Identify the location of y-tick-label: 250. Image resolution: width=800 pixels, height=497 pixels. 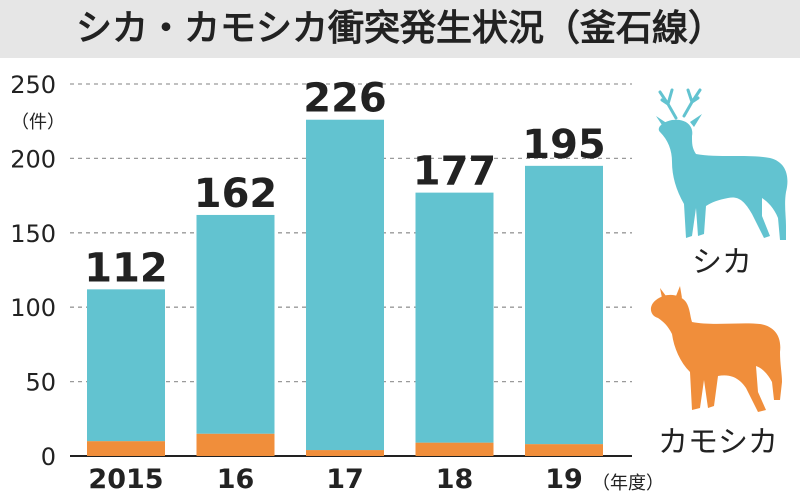
(33, 85).